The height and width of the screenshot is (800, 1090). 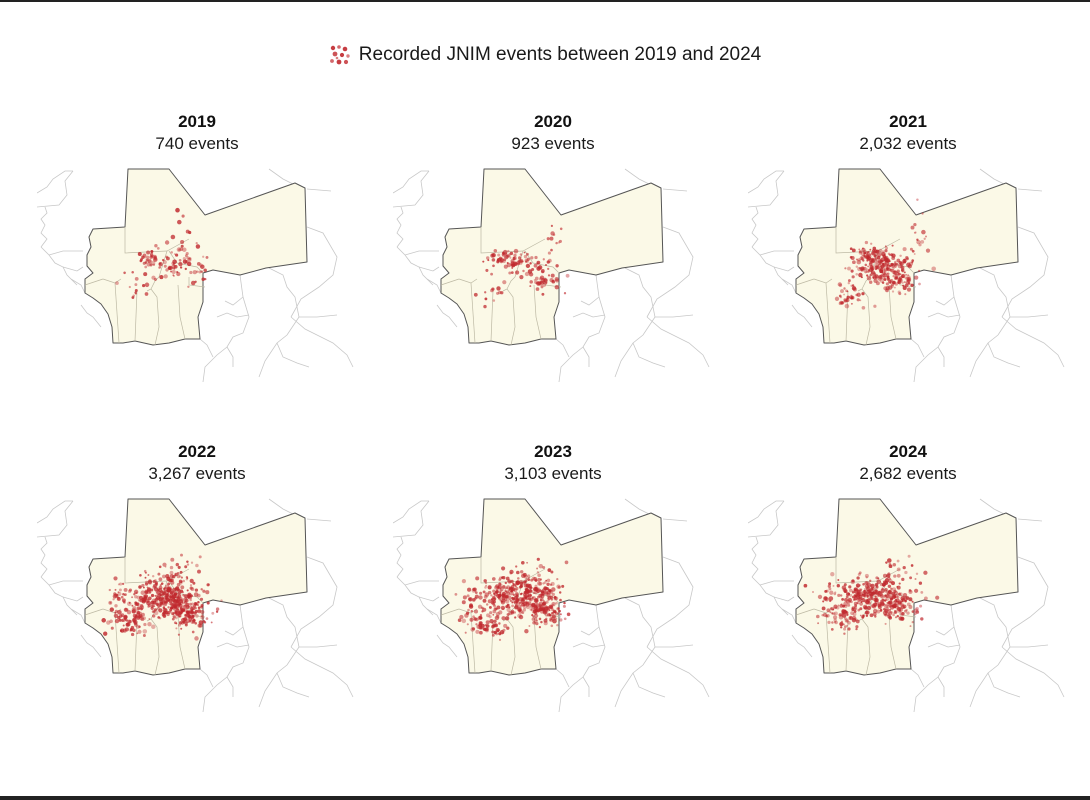 What do you see at coordinates (501, 286) in the screenshot?
I see `internal-borders` at bounding box center [501, 286].